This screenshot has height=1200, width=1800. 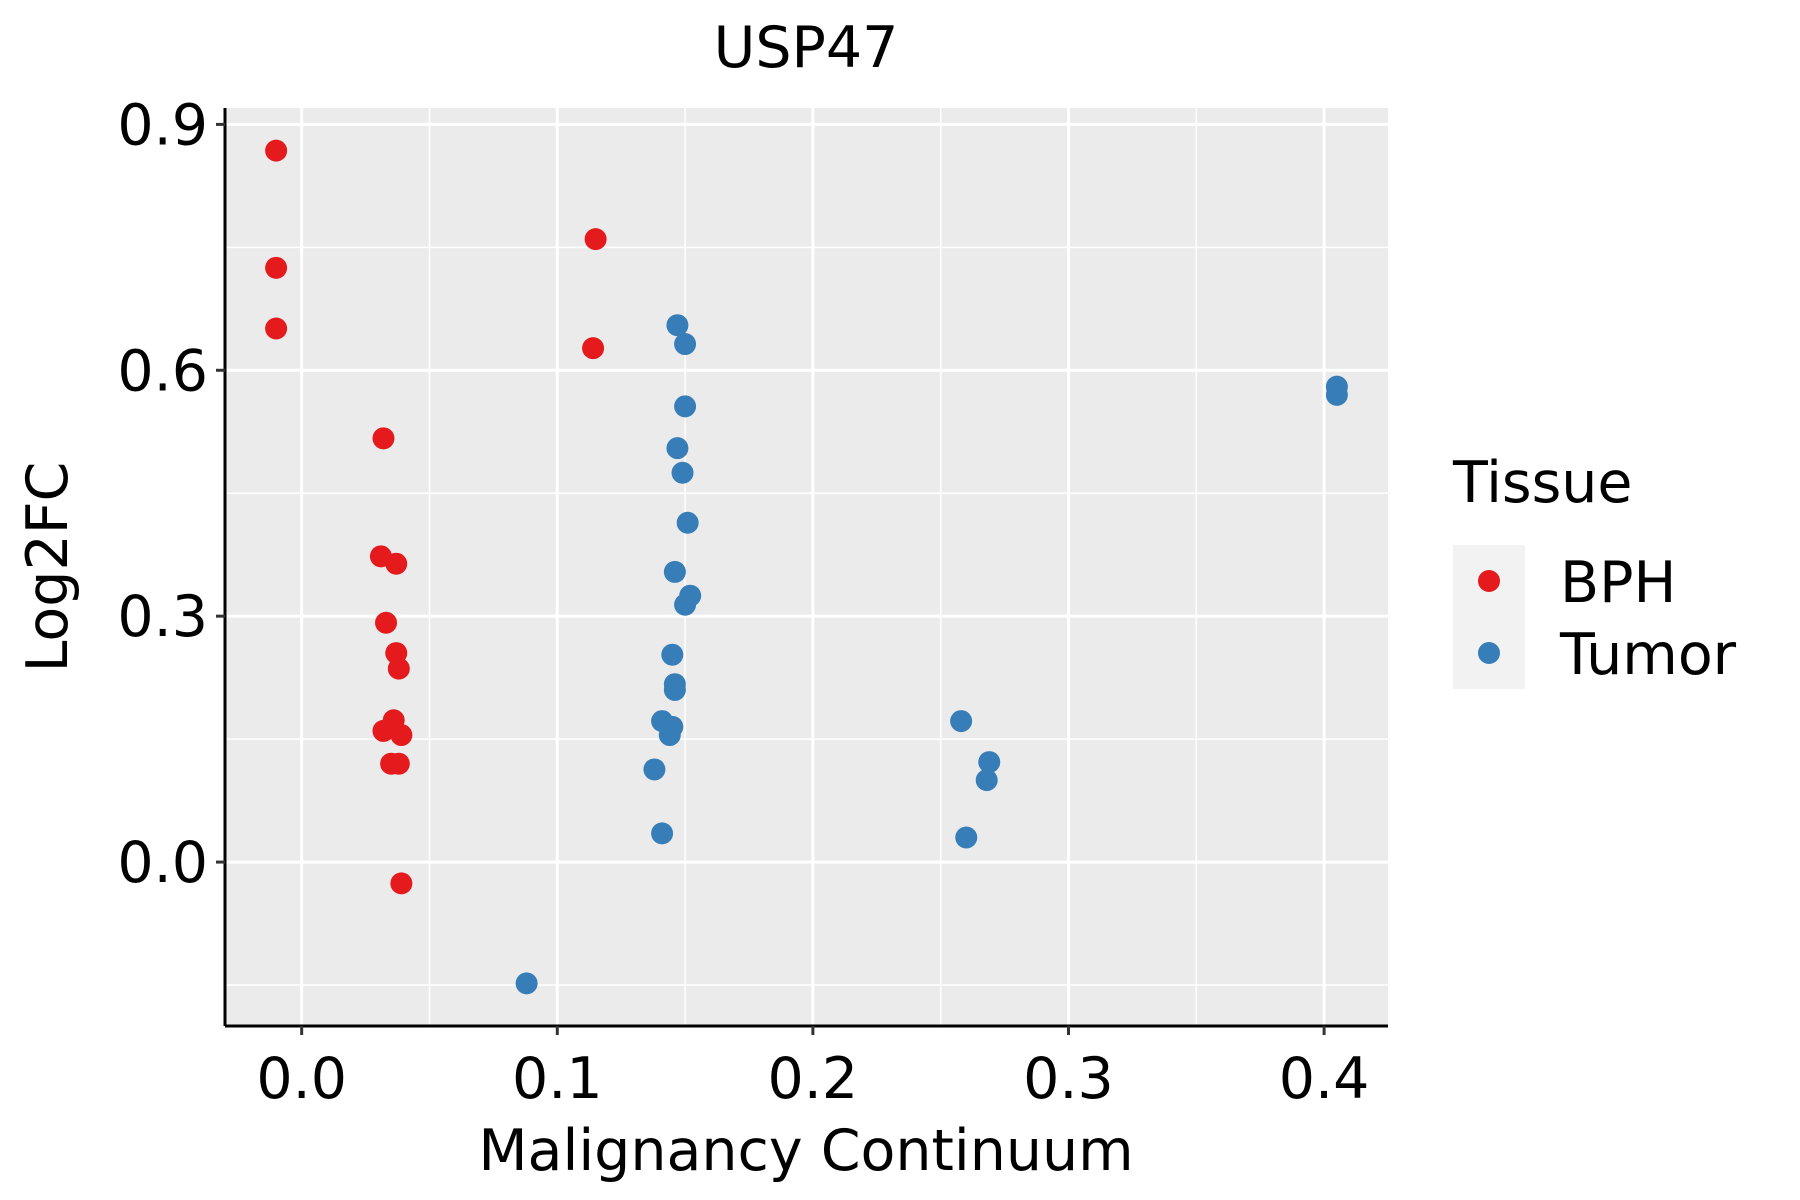 I want to click on x-tick-label: 0.1, so click(x=557, y=1079).